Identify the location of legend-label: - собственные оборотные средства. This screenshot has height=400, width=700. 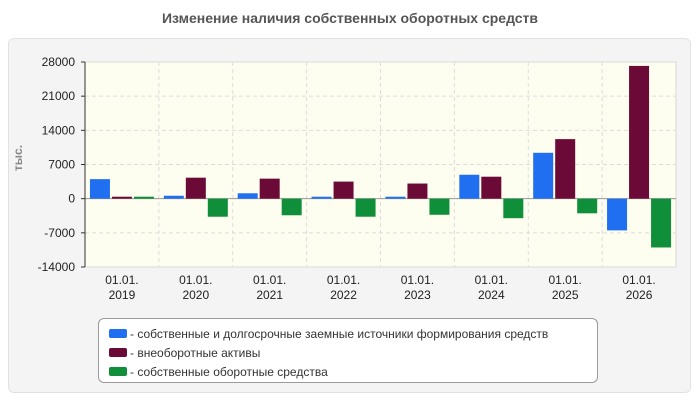
(229, 371).